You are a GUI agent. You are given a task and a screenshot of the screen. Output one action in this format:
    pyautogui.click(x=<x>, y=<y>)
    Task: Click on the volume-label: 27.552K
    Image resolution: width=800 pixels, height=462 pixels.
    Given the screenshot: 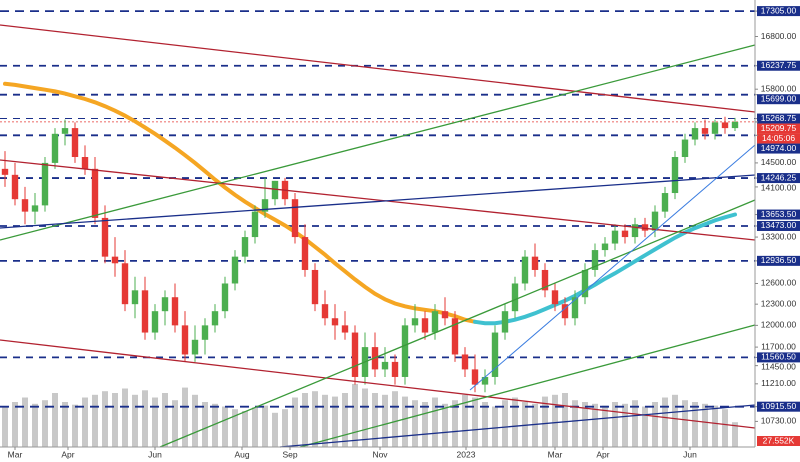 What is the action you would take?
    pyautogui.click(x=779, y=440)
    